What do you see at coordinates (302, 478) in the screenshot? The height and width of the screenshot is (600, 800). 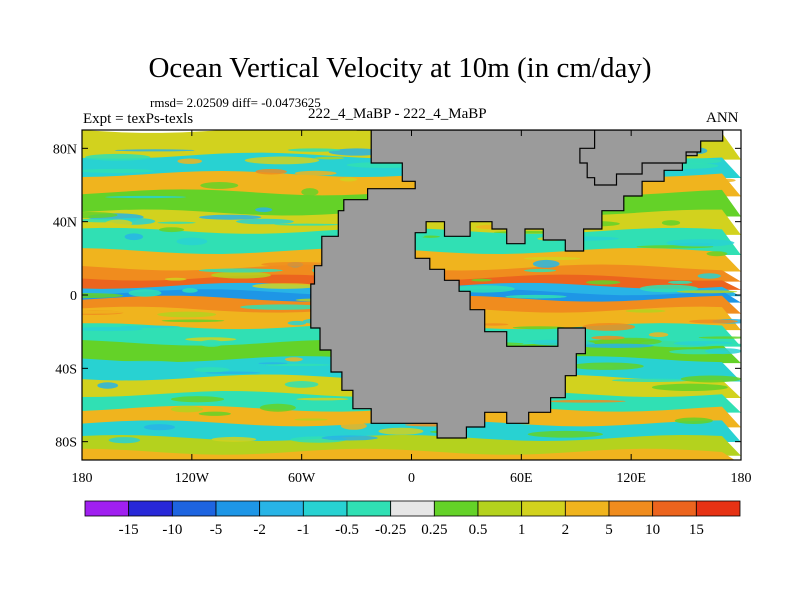 I see `x-tick-label: 60W` at bounding box center [302, 478].